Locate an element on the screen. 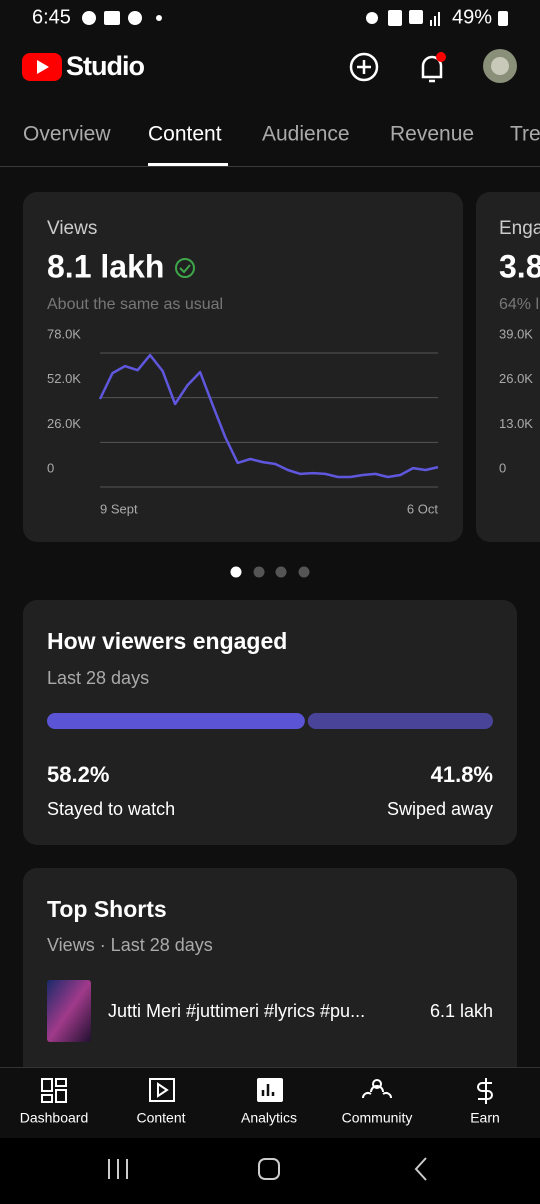 Image resolution: width=540 pixels, height=1204 pixels. card-label: Enga is located at coordinates (519, 228).